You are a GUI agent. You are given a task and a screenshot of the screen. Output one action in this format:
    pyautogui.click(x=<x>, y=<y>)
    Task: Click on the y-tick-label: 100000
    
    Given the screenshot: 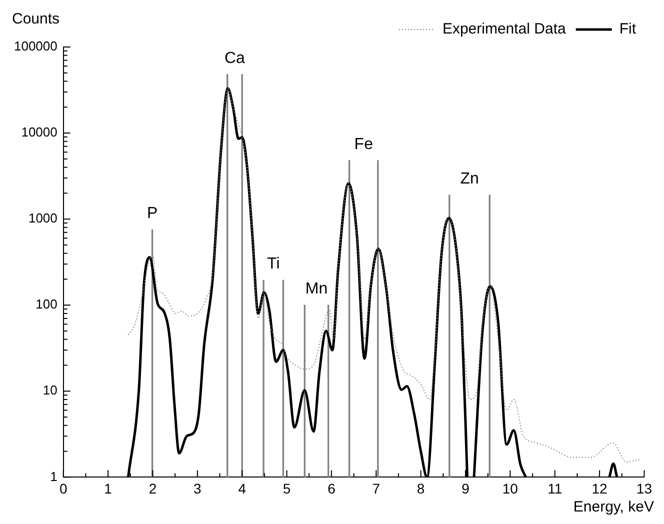 What is the action you would take?
    pyautogui.click(x=36, y=46)
    